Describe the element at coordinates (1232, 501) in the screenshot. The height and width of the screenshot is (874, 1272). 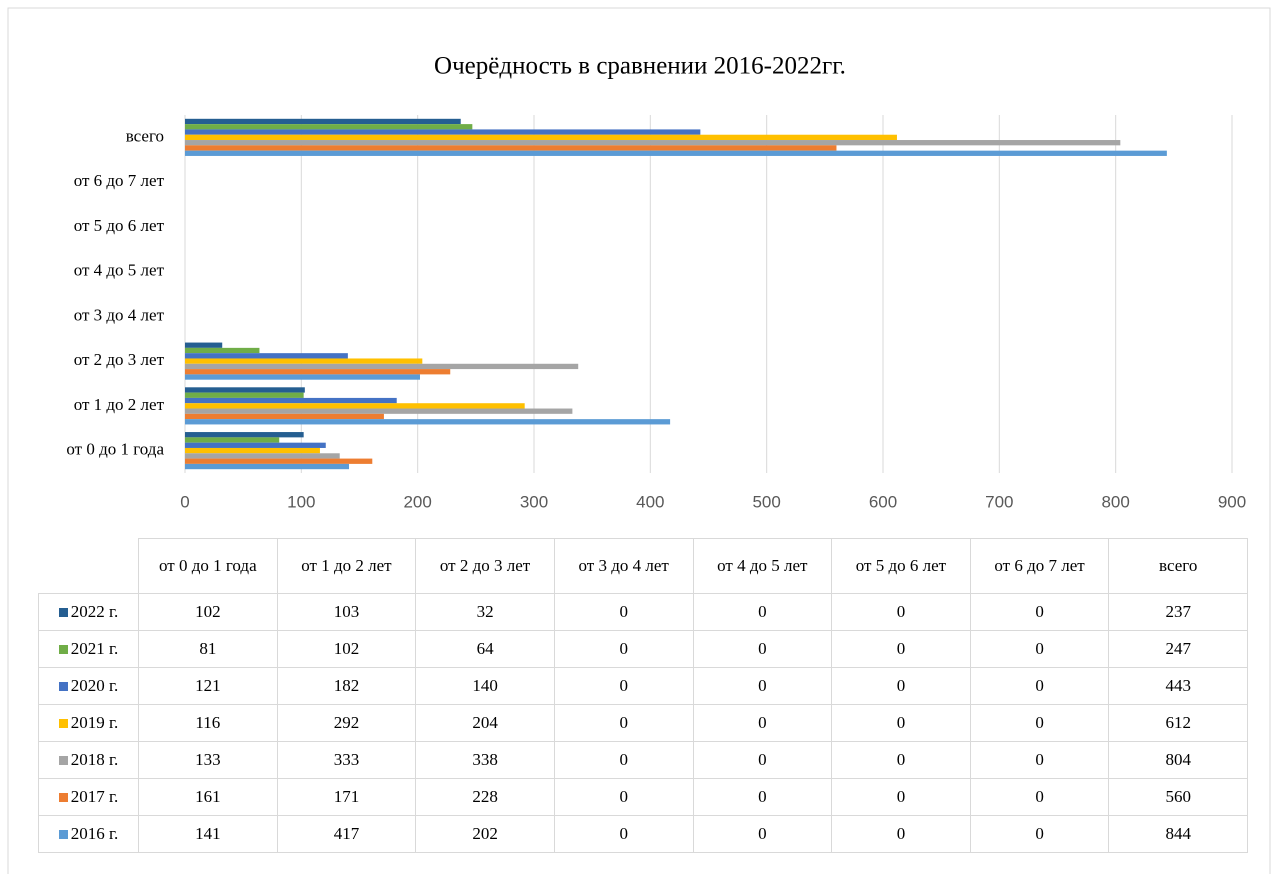
I see `x-tick-label: 900` at that location.